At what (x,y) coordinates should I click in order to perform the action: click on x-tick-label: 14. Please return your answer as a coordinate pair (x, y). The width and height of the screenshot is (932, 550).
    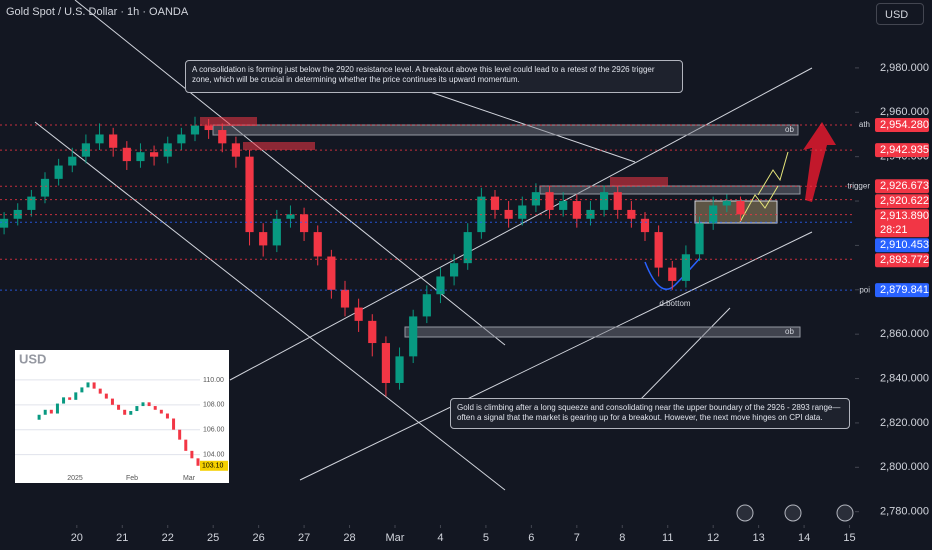
    Looking at the image, I should click on (804, 538).